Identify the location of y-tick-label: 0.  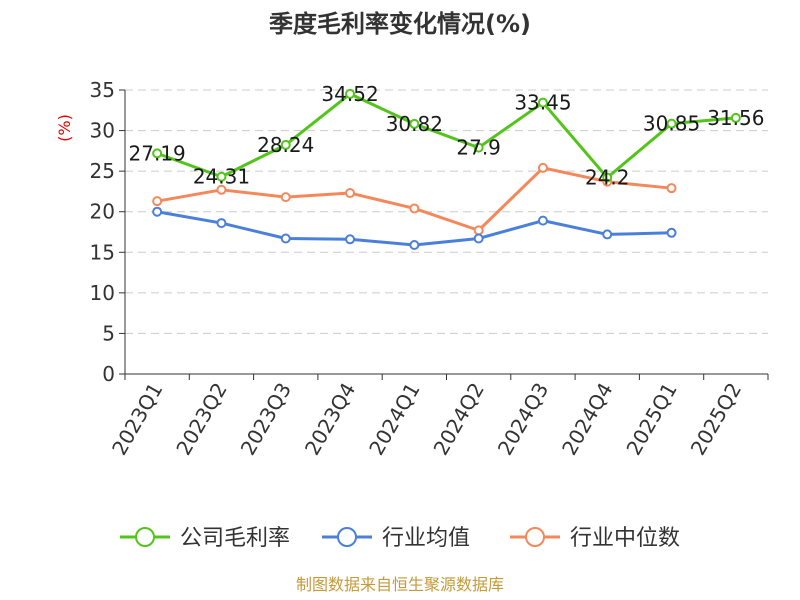
(108, 374).